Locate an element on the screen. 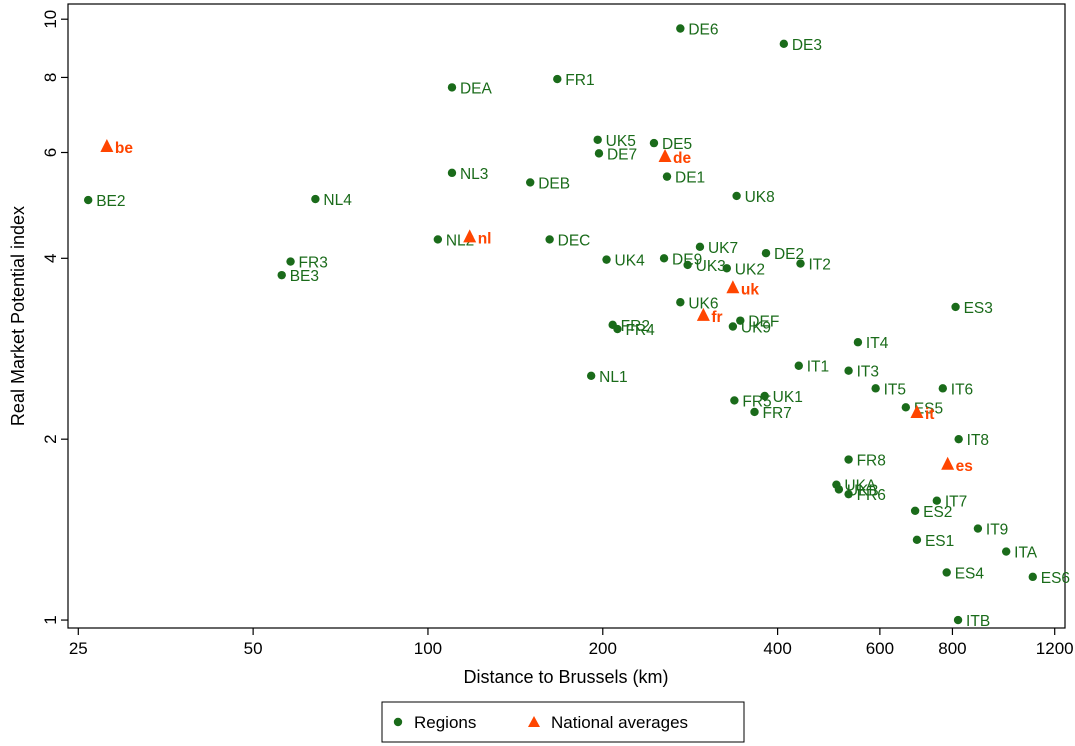  region-point-uk7 is located at coordinates (700, 247).